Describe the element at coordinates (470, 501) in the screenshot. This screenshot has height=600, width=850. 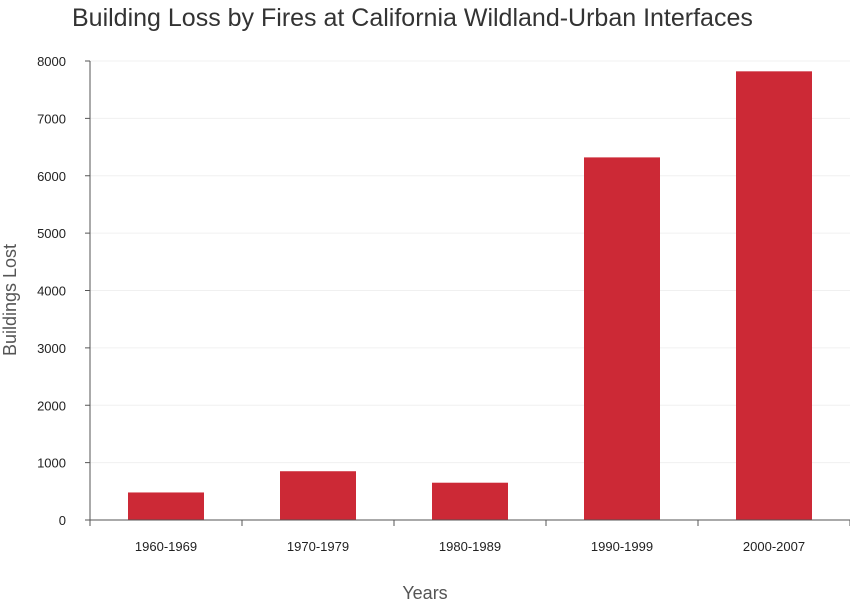
I see `bar-1980-1989` at that location.